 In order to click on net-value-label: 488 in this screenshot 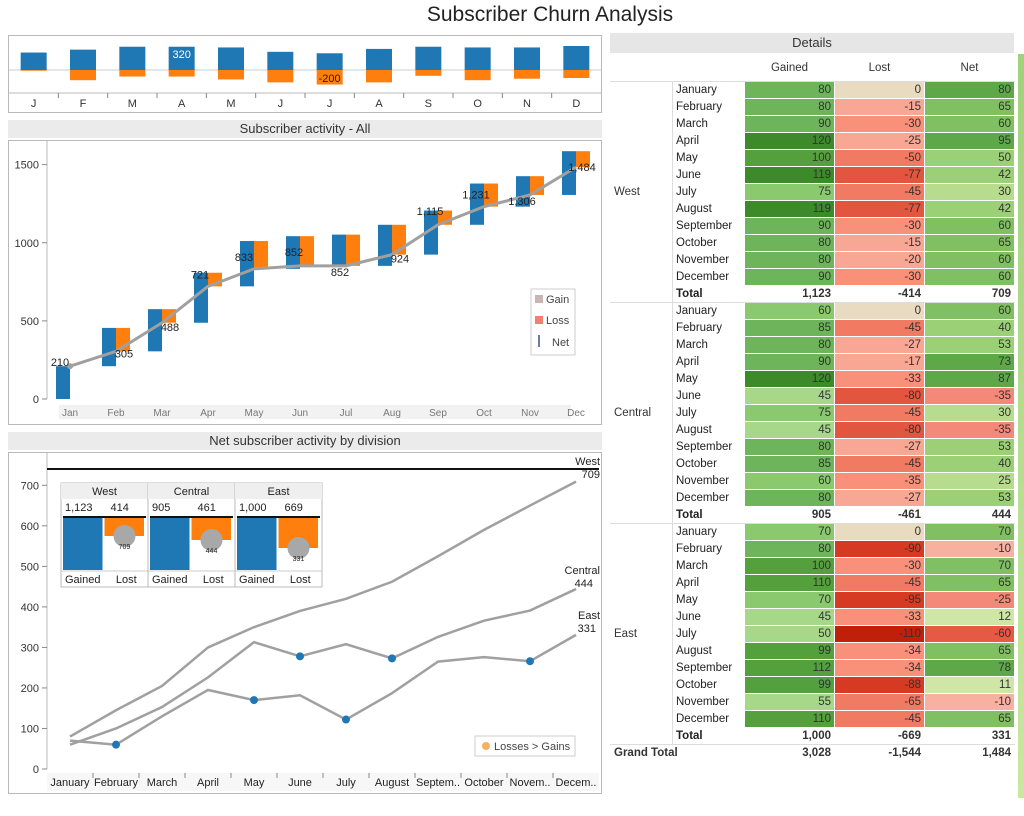, I will do `click(170, 328)`.